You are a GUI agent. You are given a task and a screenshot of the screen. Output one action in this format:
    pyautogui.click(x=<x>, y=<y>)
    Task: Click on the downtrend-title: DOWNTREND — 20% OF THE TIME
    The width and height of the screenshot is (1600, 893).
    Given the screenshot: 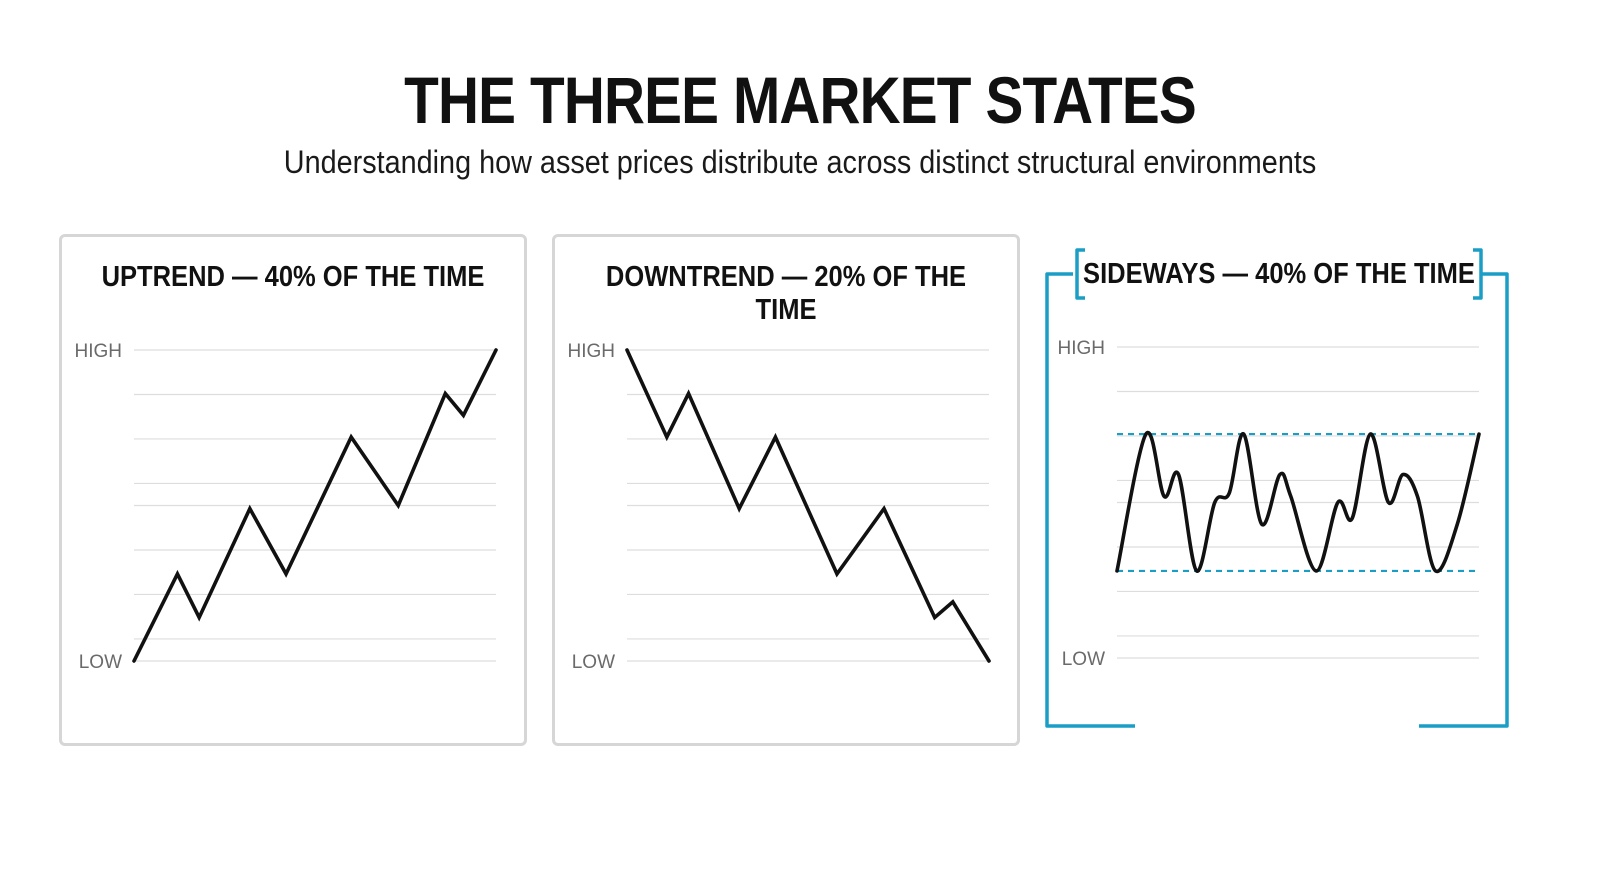 What is the action you would take?
    pyautogui.click(x=786, y=293)
    